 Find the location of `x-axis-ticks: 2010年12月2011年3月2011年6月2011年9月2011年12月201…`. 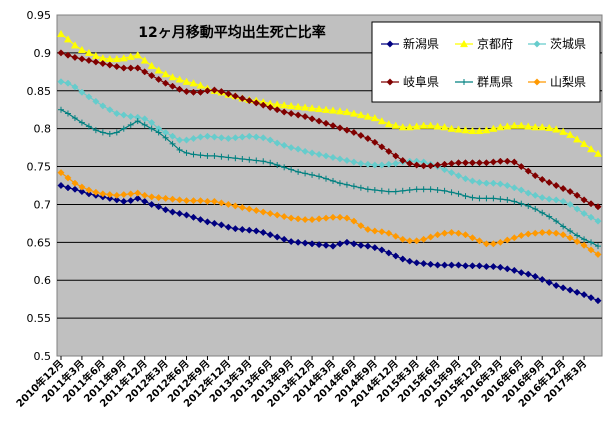

x-axis-ticks: 2010年12月2011年3月2011年6月2011年9月2011年12月201… is located at coordinates (301, 383).